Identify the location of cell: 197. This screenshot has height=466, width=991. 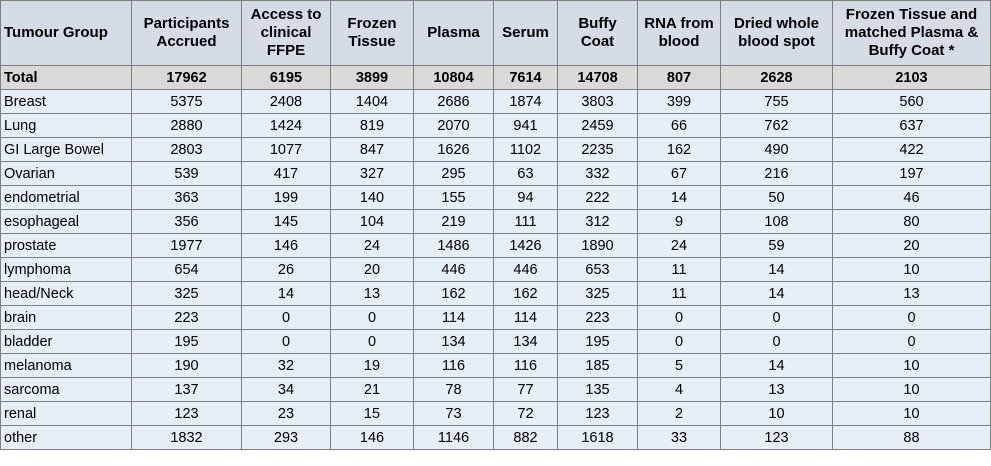
(911, 173).